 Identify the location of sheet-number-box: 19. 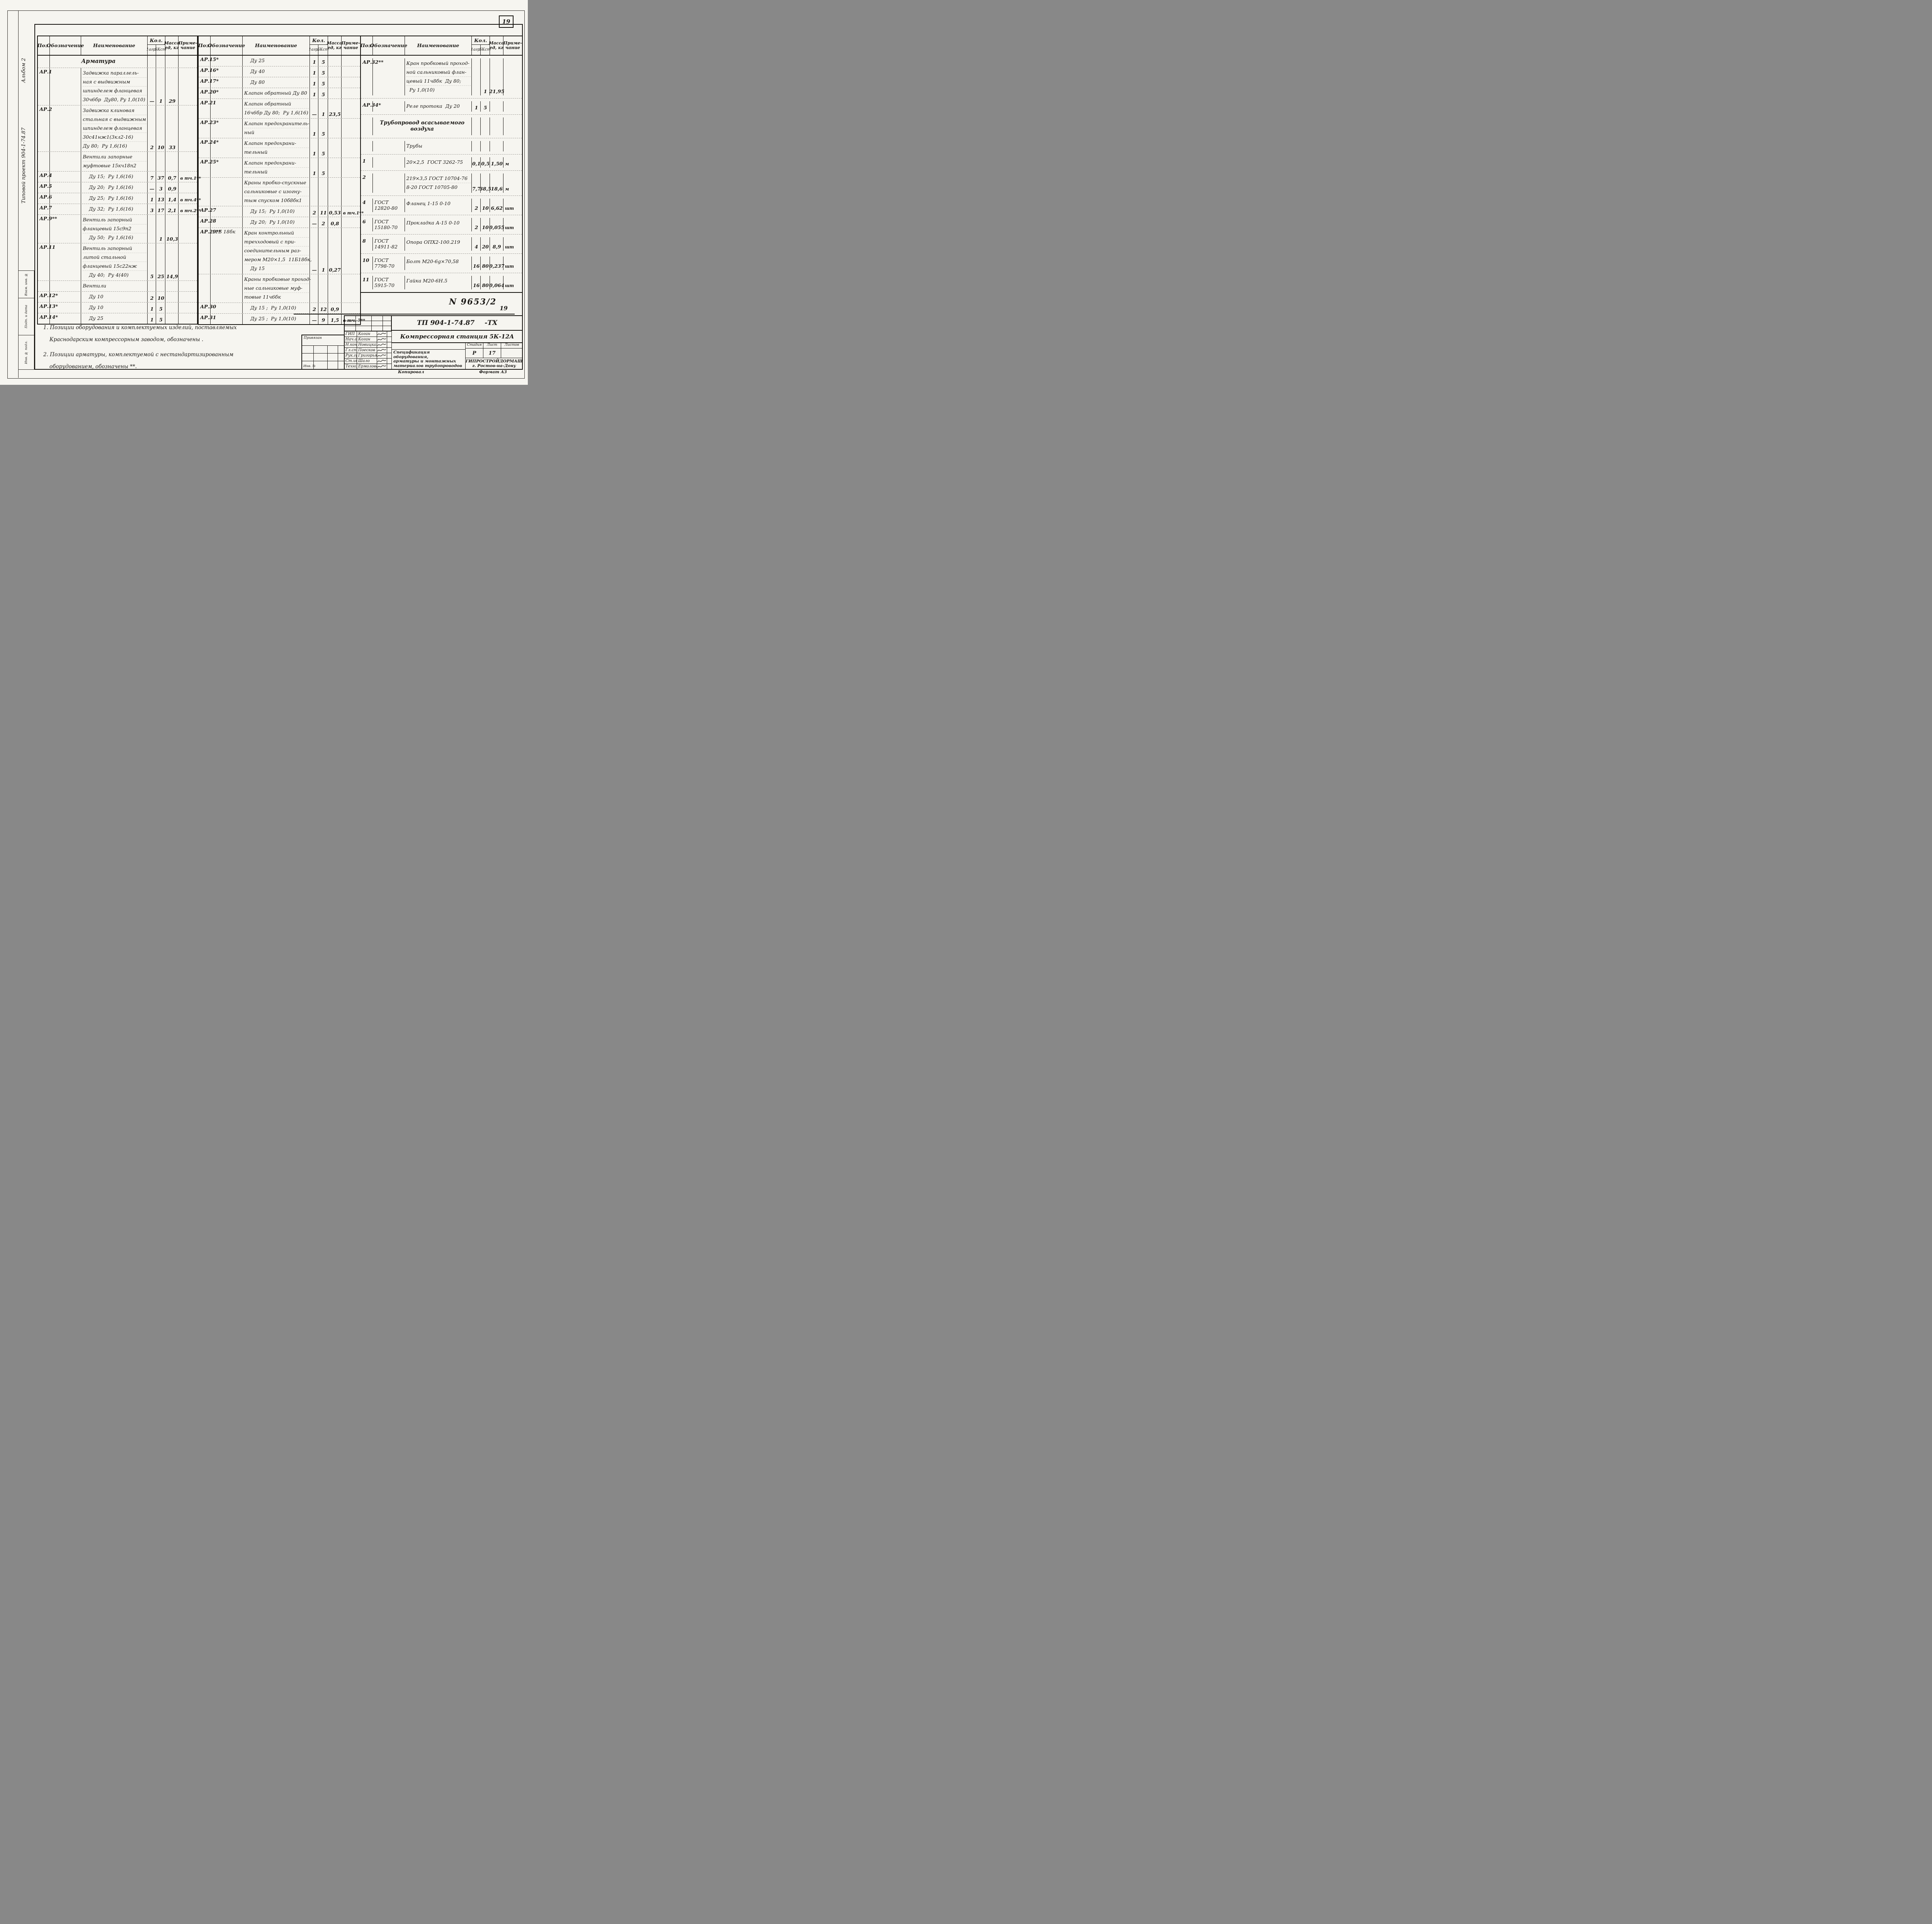
(507, 21).